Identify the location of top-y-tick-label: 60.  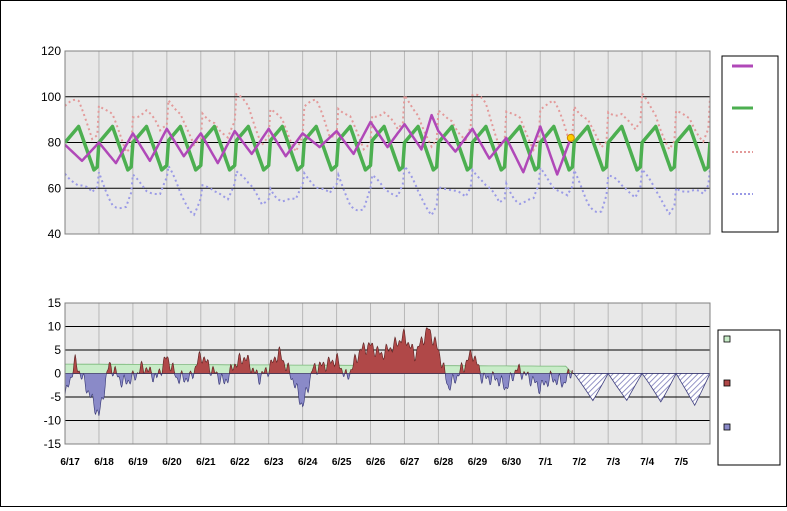
(55, 188).